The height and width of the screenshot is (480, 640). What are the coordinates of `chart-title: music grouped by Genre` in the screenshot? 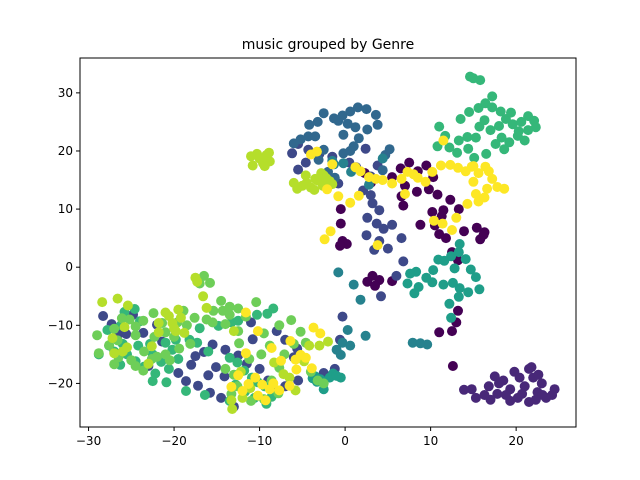 It's located at (328, 45).